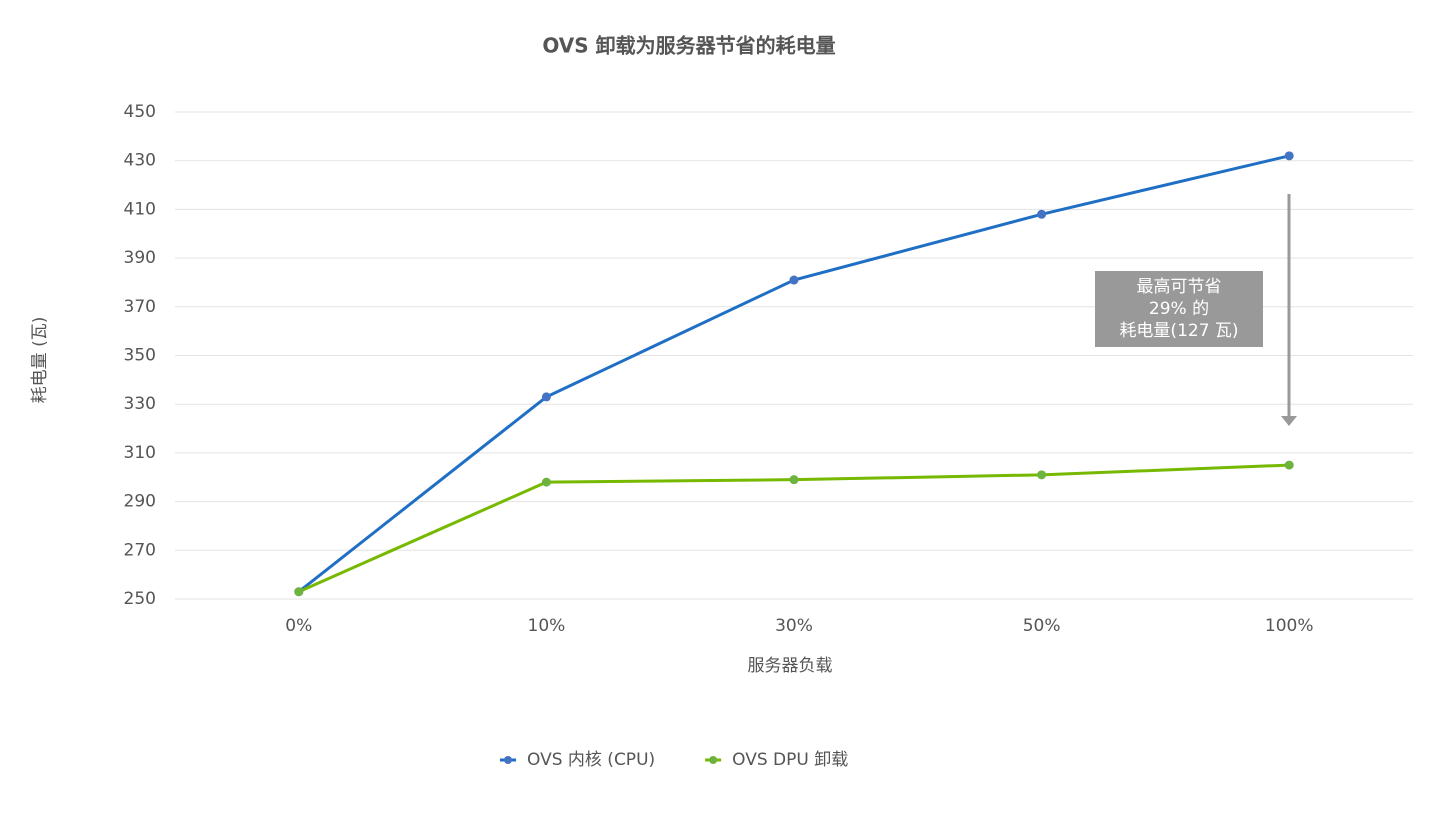 This screenshot has height=818, width=1440. Describe the element at coordinates (140, 307) in the screenshot. I see `y-tick-label: 370` at that location.